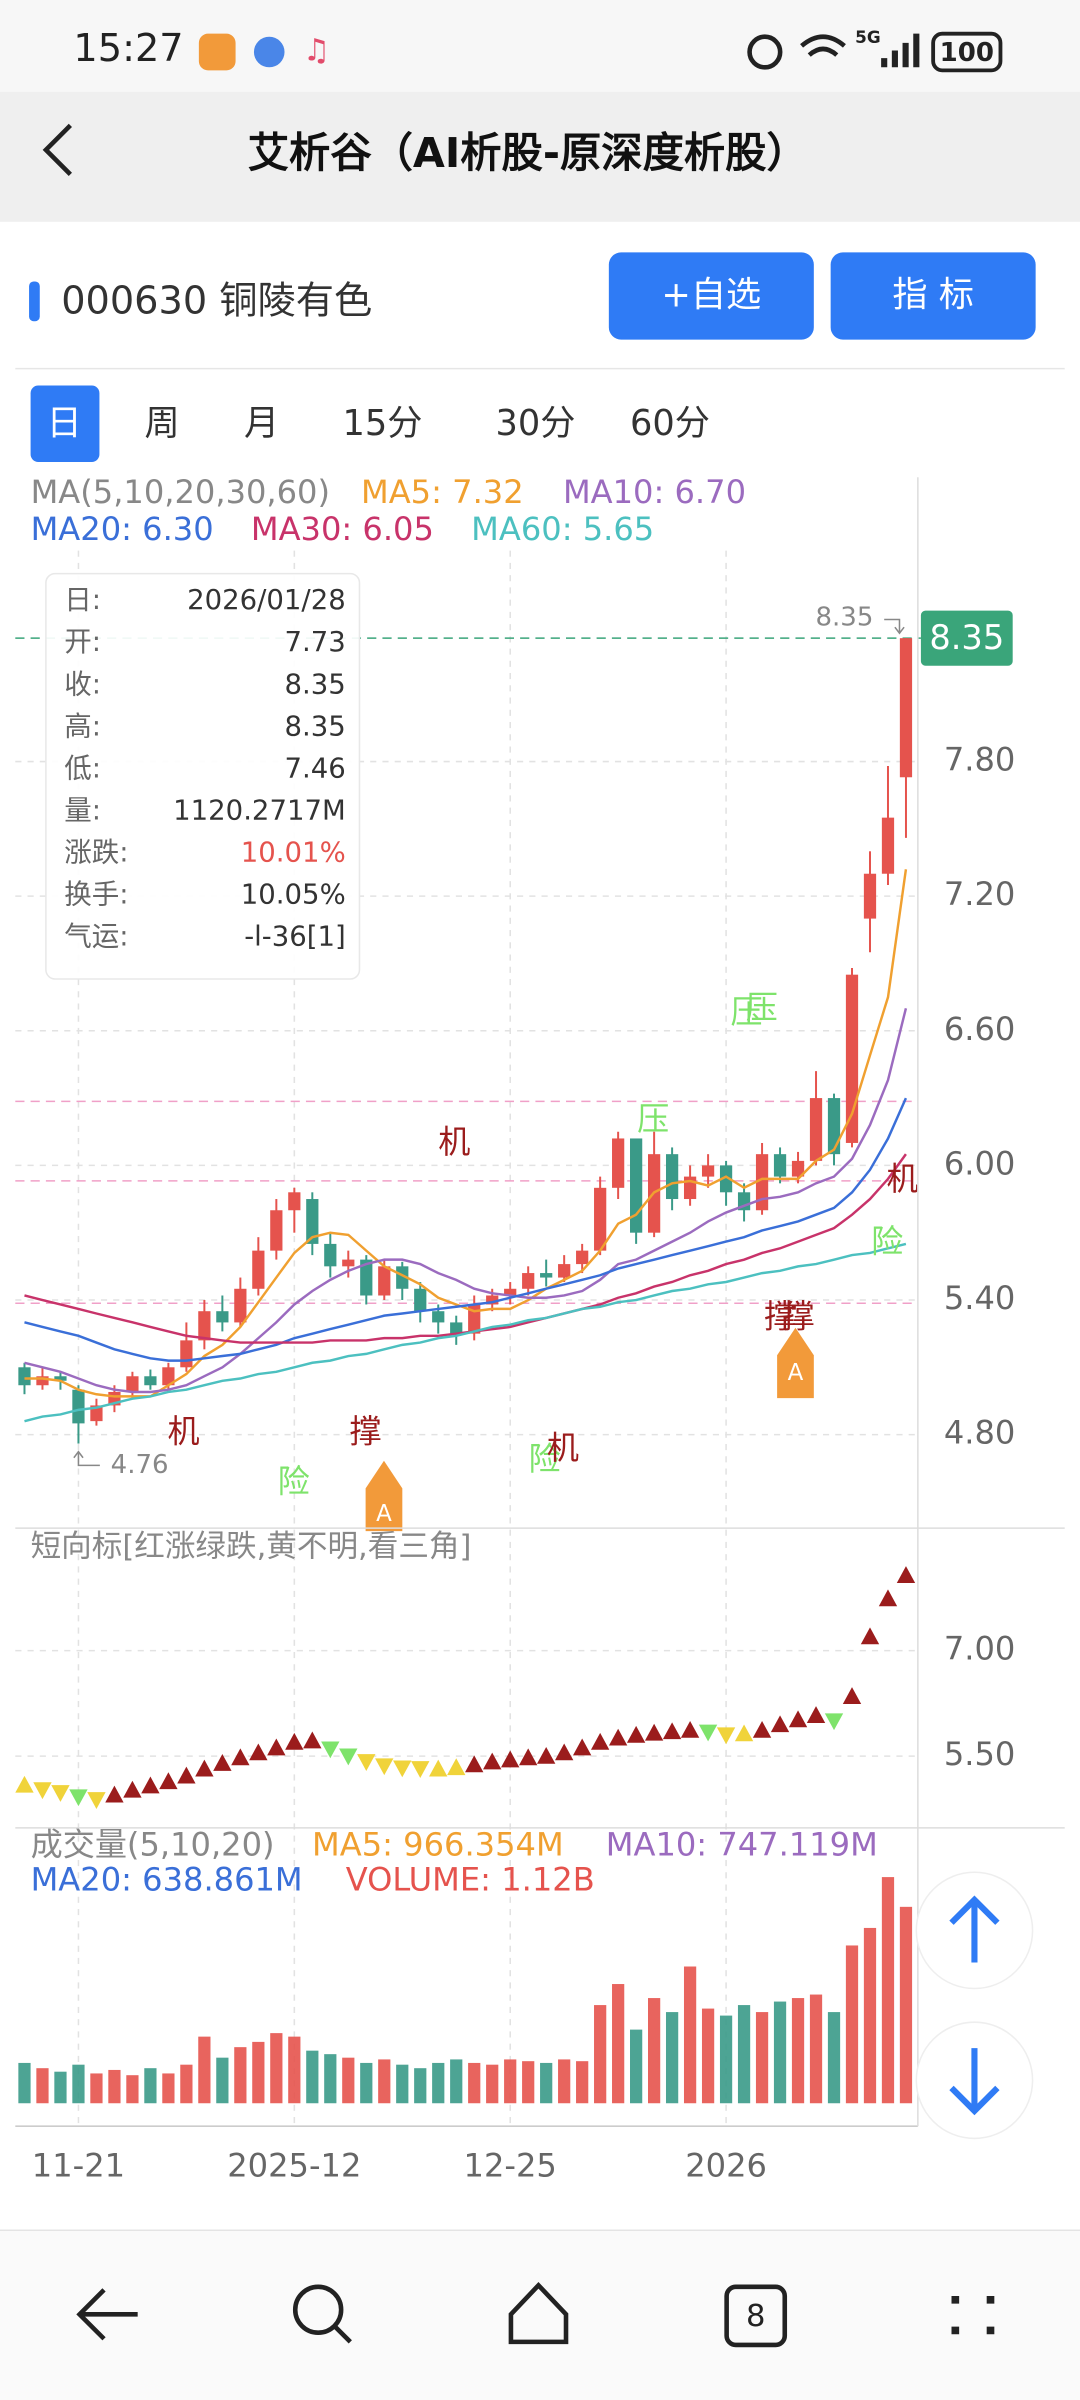  What do you see at coordinates (562, 529) in the screenshot?
I see `legend-entry: MA60: 5.65` at bounding box center [562, 529].